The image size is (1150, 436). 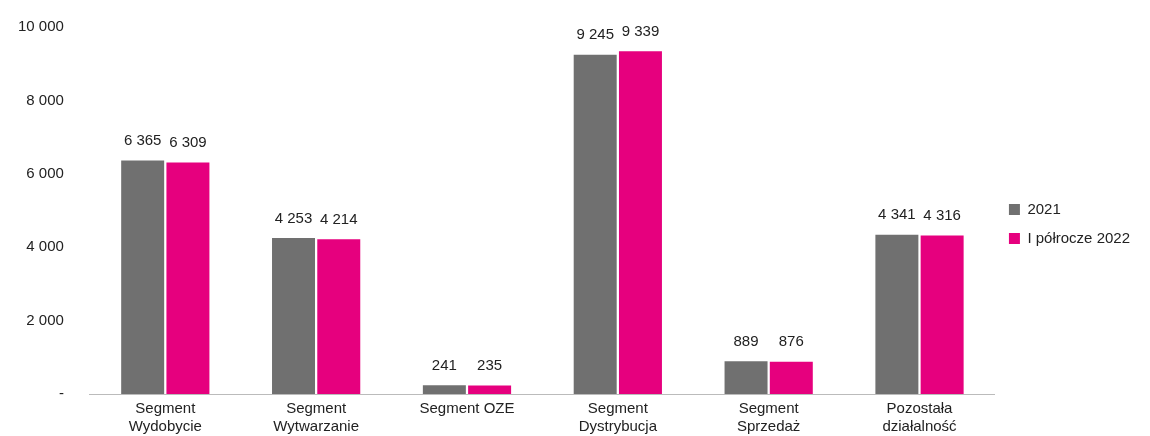 What do you see at coordinates (490, 365) in the screenshot?
I see `data-label: 235` at bounding box center [490, 365].